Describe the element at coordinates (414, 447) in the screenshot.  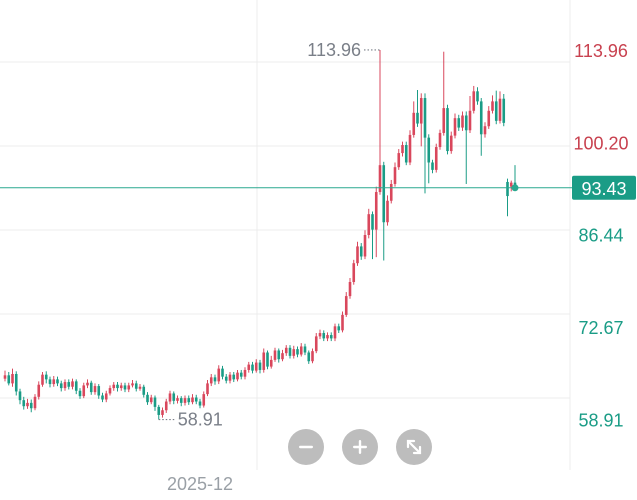
I see `fullscreen-button` at that location.